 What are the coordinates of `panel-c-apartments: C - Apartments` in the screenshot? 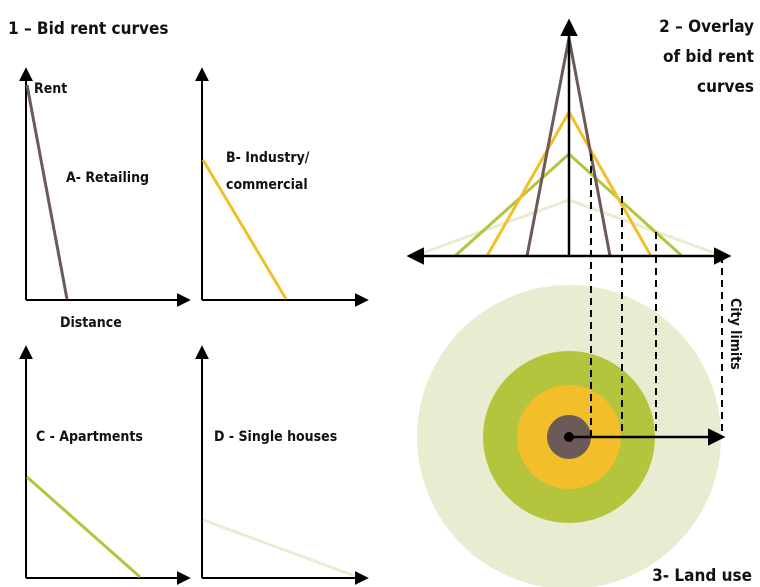 It's located at (105, 465).